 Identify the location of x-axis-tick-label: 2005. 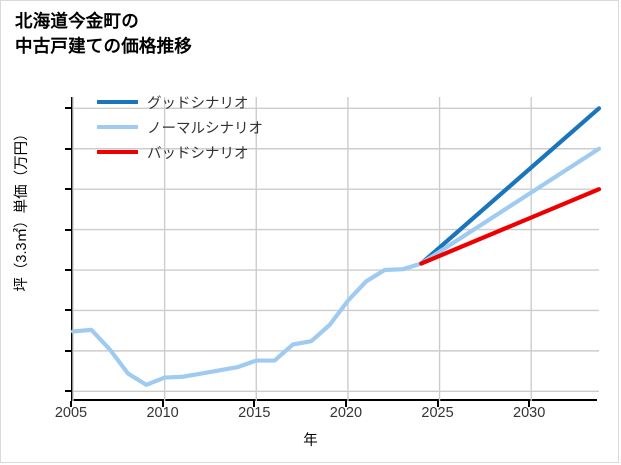
(71, 413).